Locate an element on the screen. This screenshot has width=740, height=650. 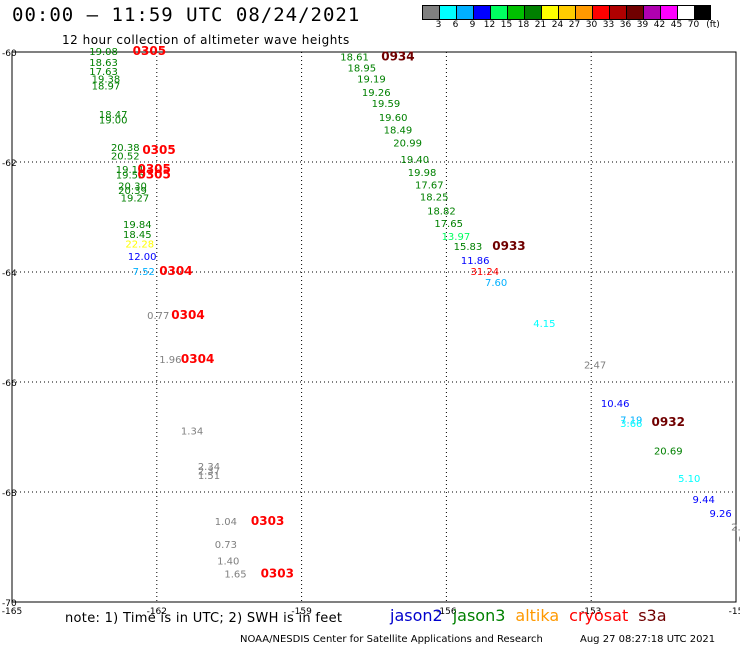
wave-height-value: 19.38 is located at coordinates (106, 79).